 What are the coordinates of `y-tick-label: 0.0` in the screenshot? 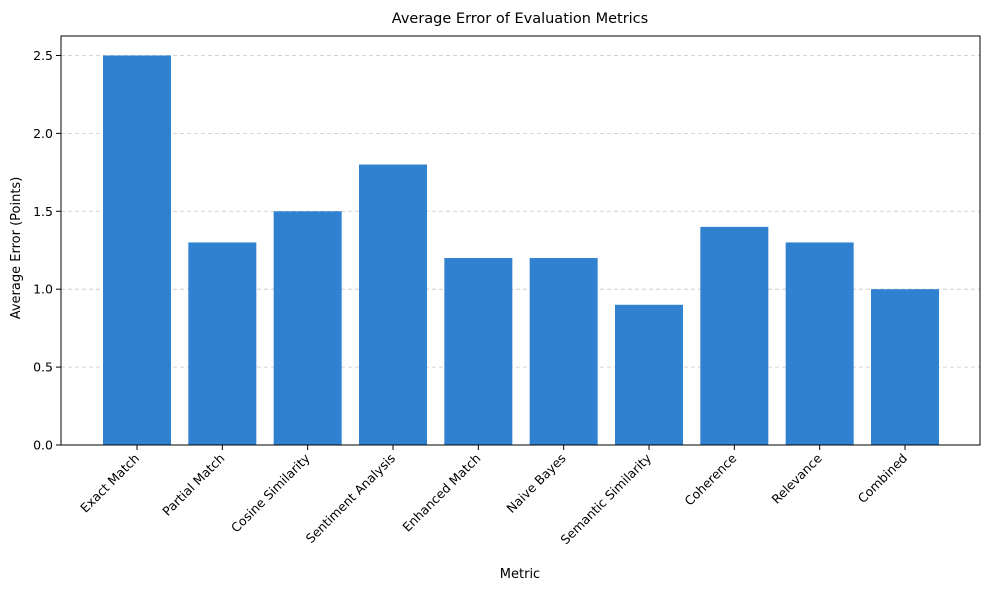 It's located at (43, 445).